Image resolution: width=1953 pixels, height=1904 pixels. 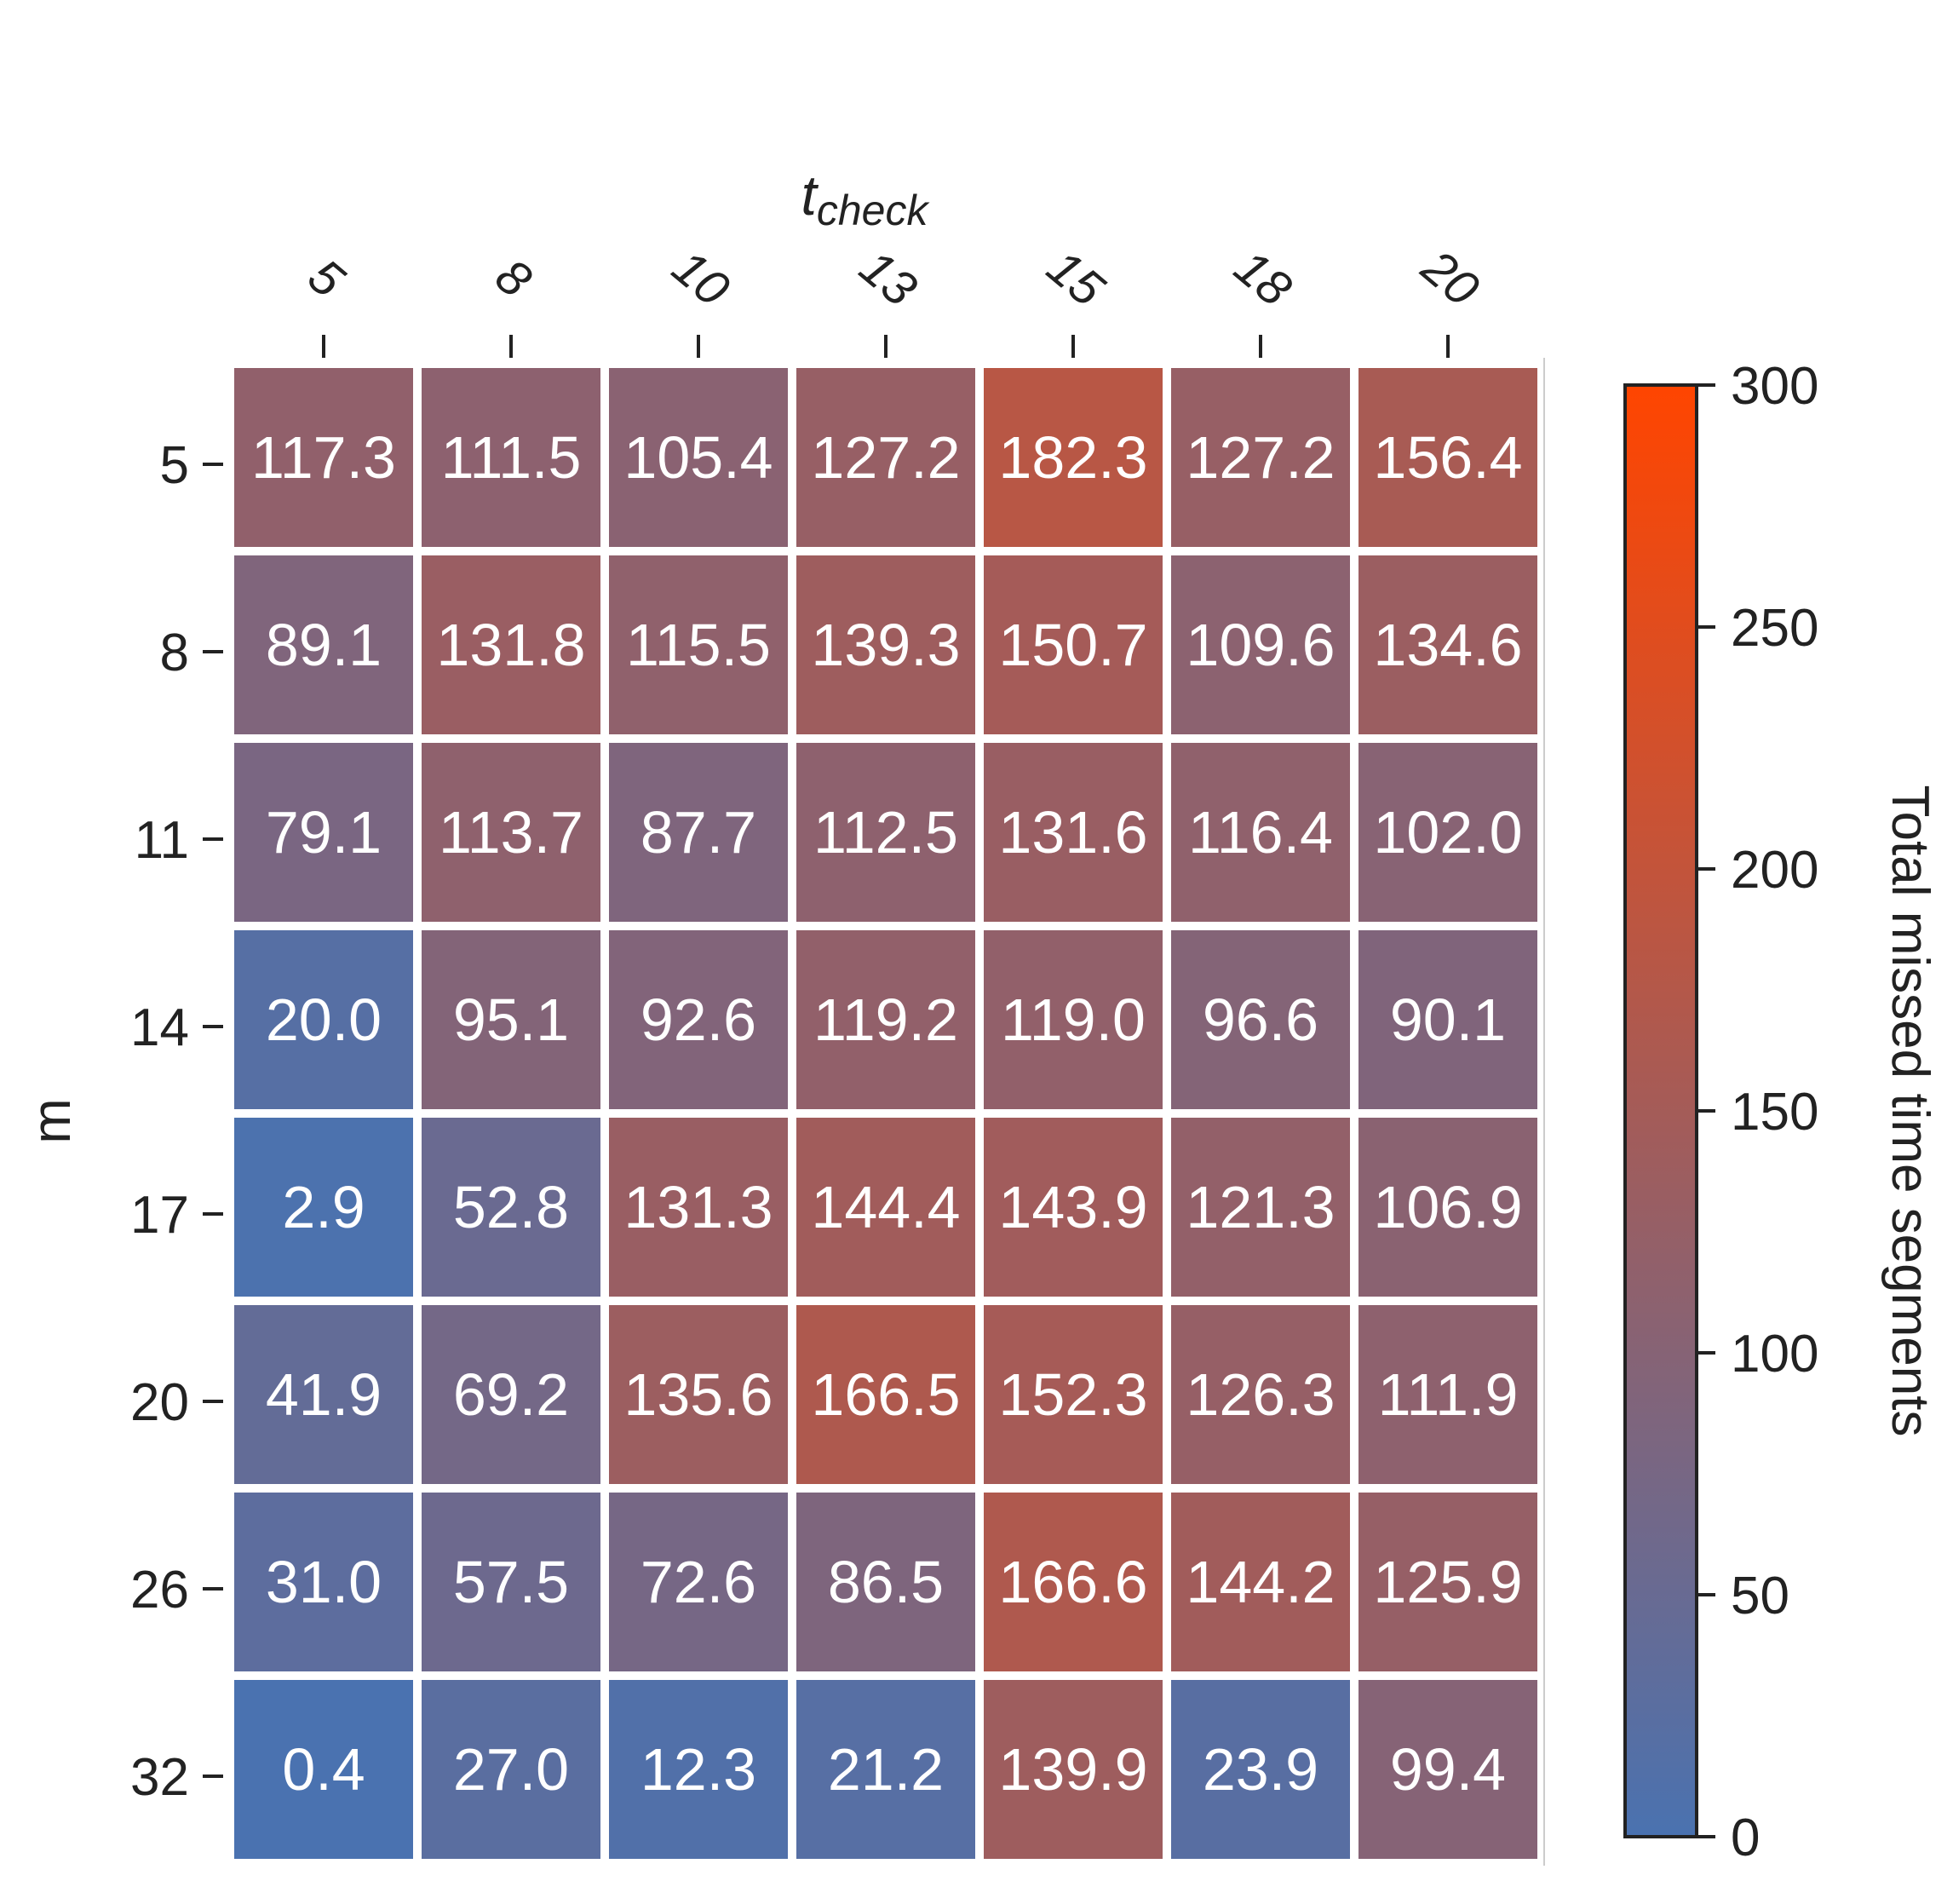 I want to click on cell-value-label: 102.0, so click(x=1447, y=832).